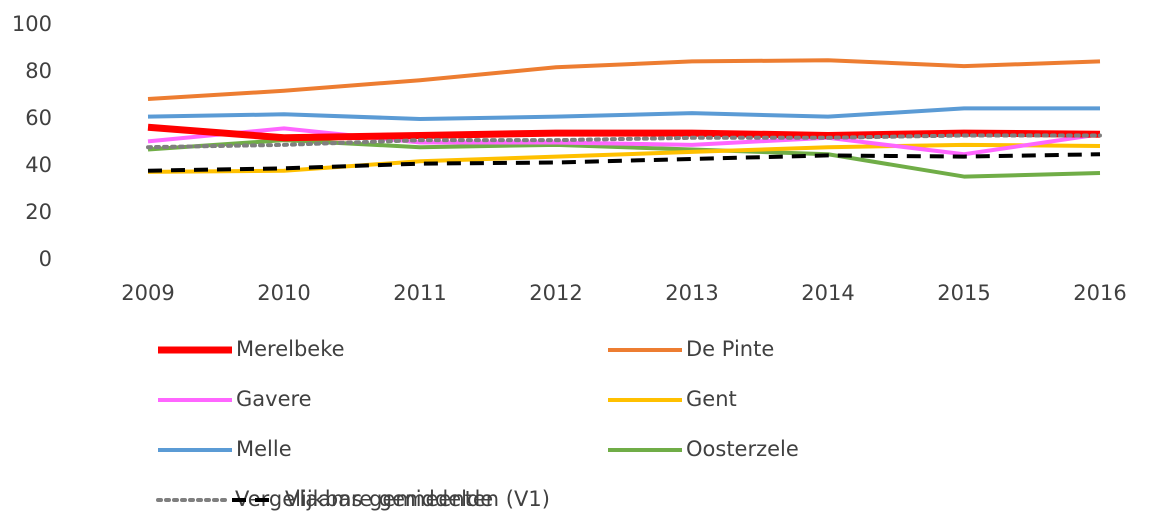 Image resolution: width=1155 pixels, height=513 pixels. I want to click on x-tick-label: 2013, so click(691, 293).